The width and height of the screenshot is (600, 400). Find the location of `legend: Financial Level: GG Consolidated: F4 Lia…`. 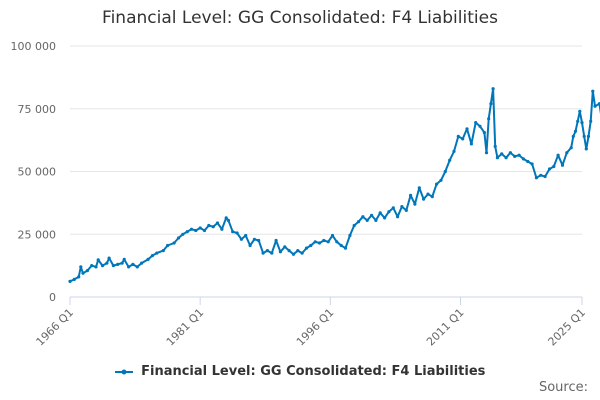

legend: Financial Level: GG Consolidated: F4 Lia… is located at coordinates (300, 371).